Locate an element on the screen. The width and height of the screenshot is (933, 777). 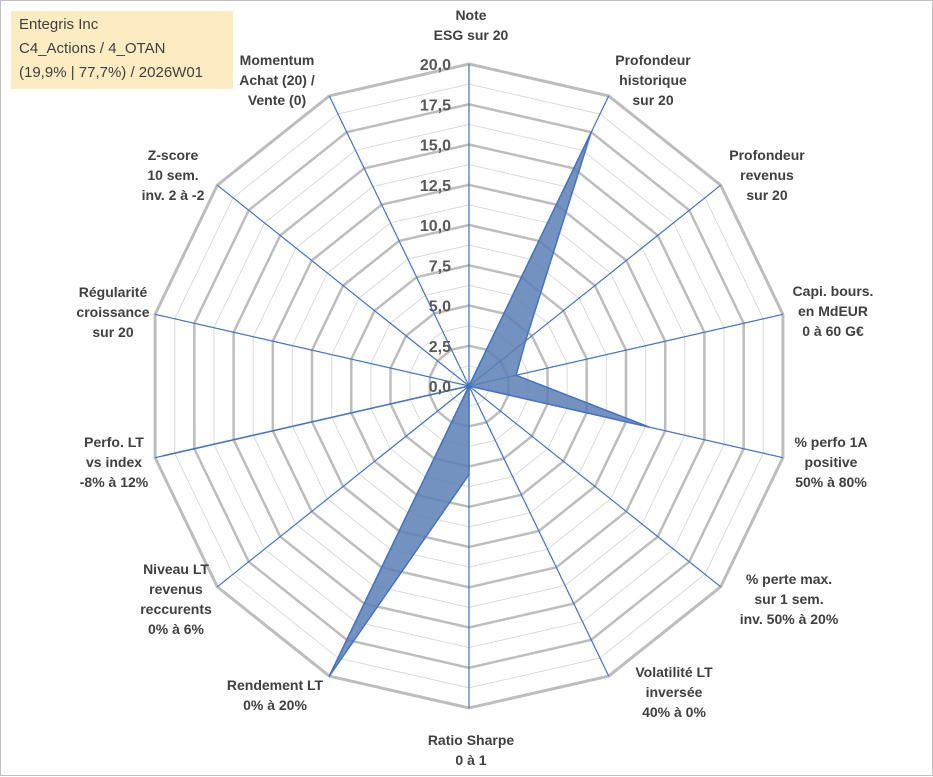
tick-label: 0,0 is located at coordinates (440, 387).